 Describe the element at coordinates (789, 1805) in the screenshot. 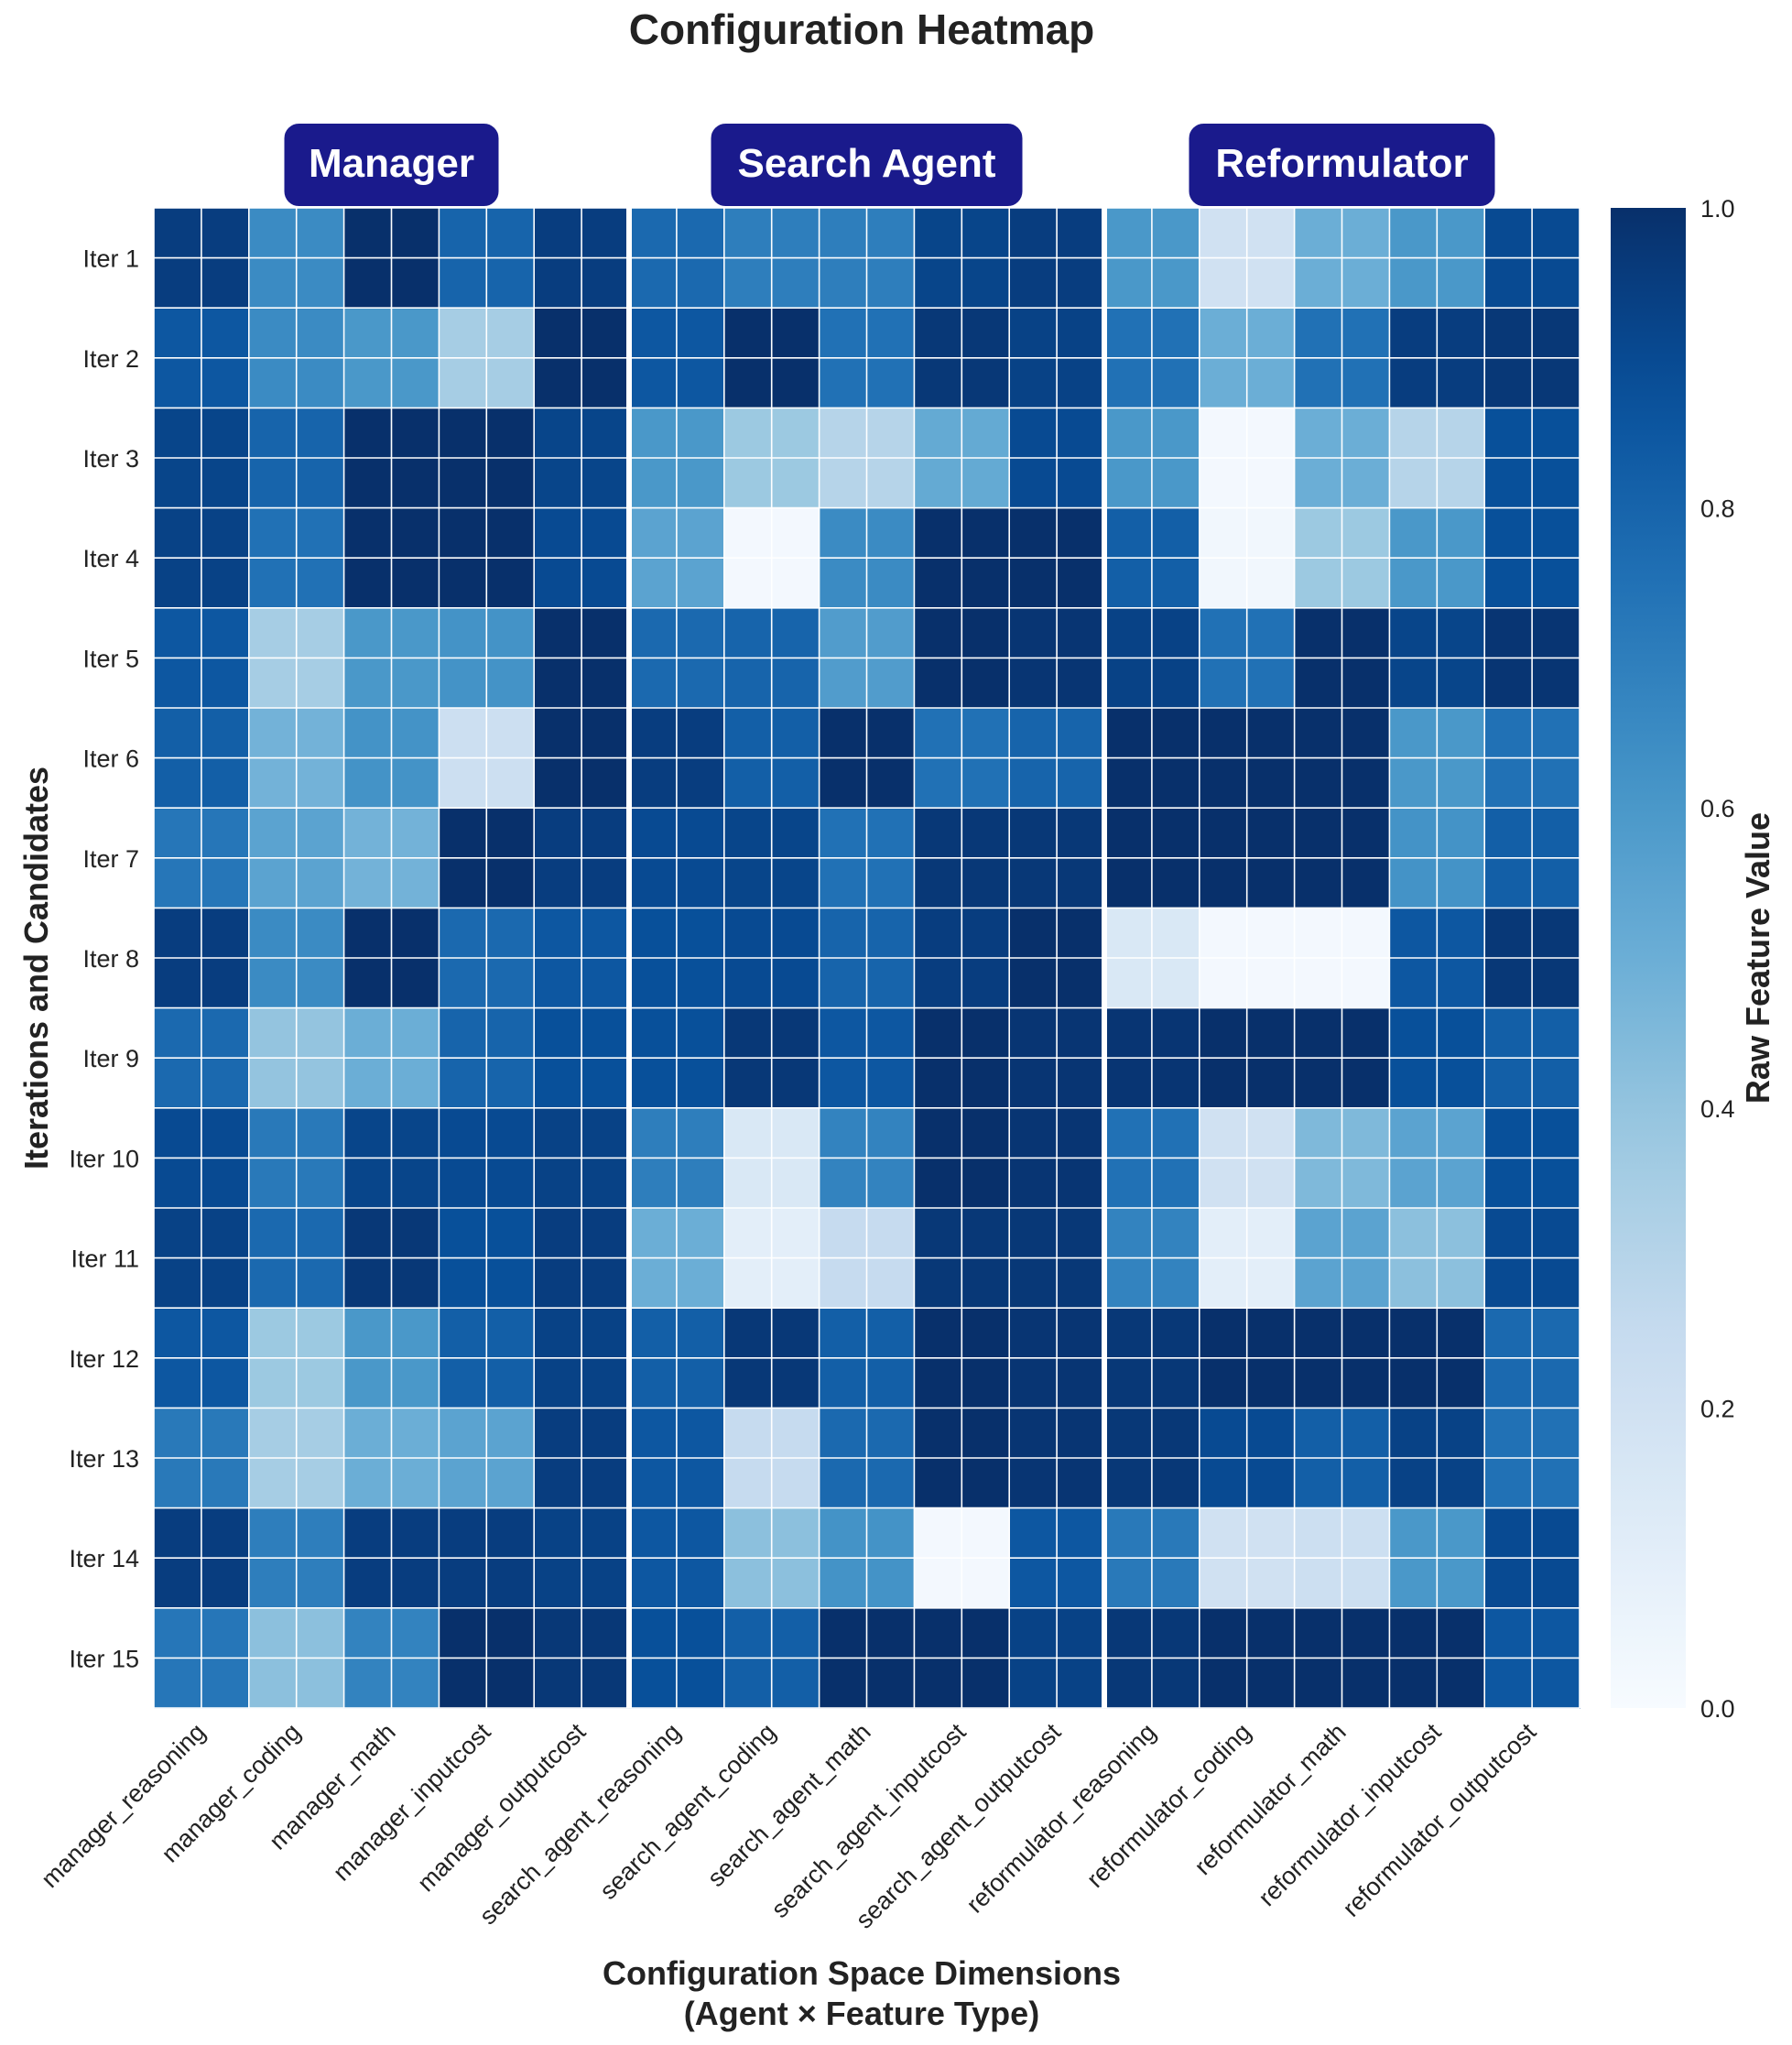

I see `column-tick-label: search_agent_math` at that location.